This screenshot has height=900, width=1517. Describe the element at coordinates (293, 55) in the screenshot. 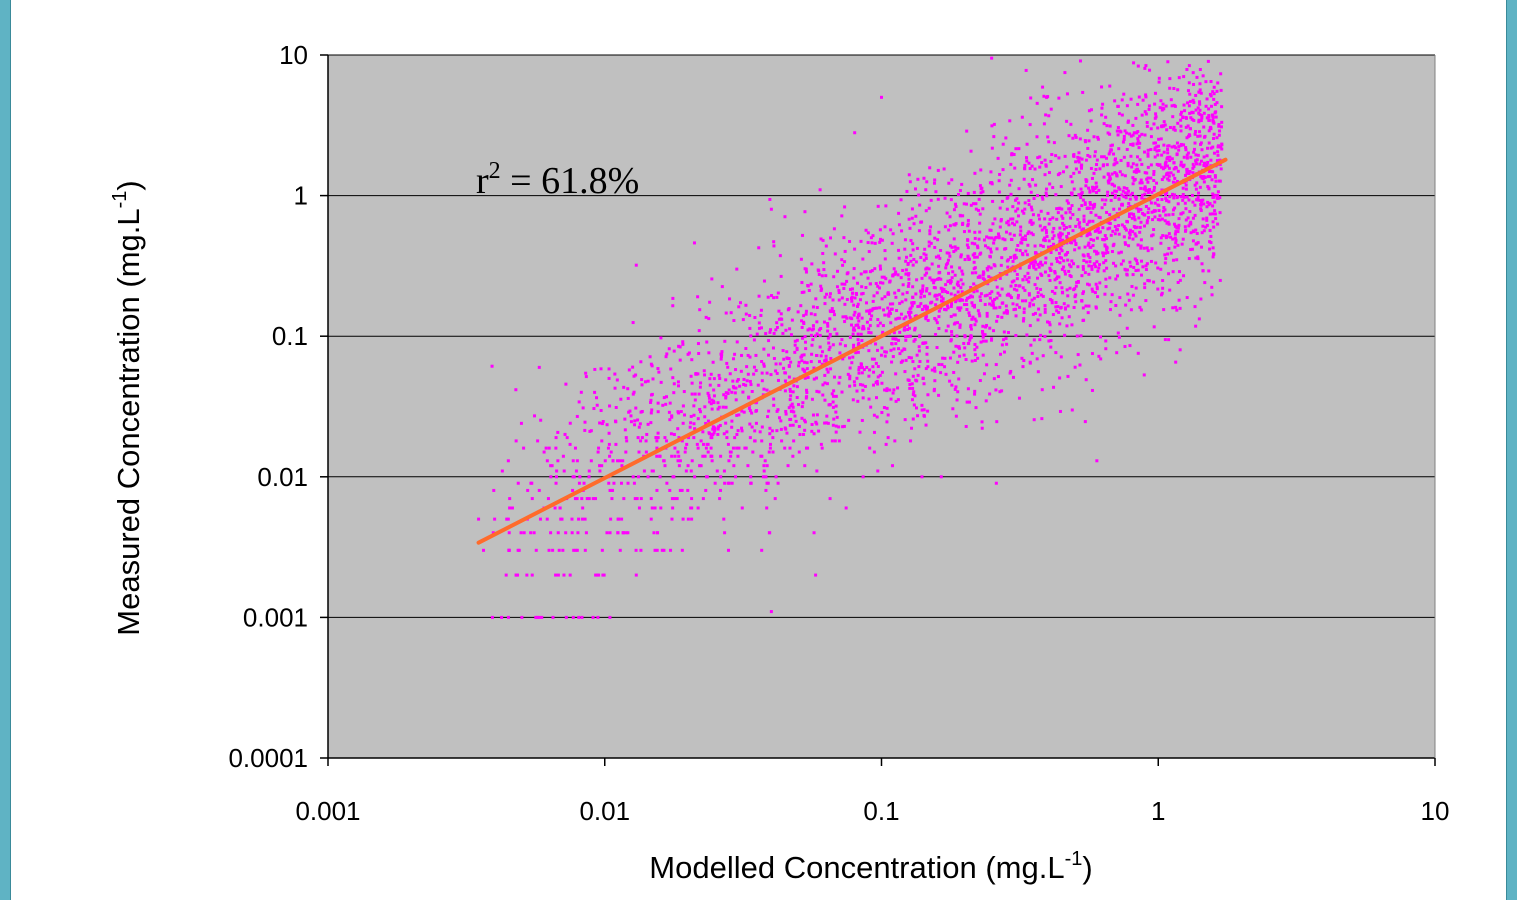

I see `y-tick-label: 10` at that location.